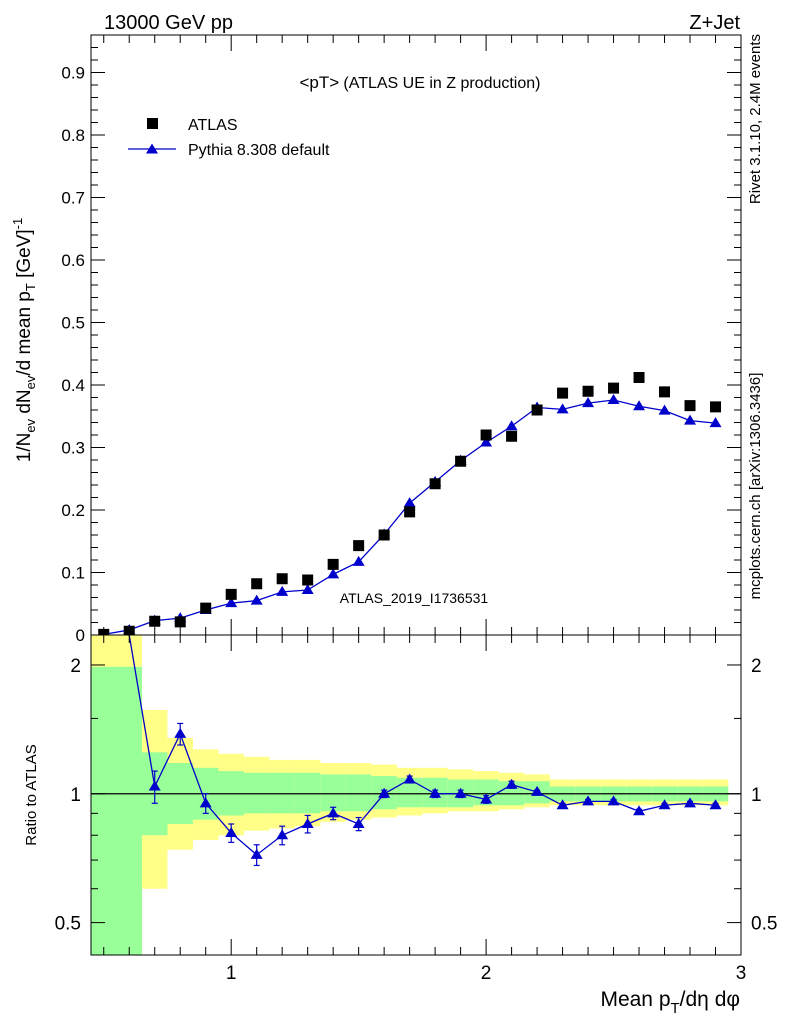 This screenshot has width=786, height=1024. Describe the element at coordinates (741, 973) in the screenshot. I see `ratio-xtick-label: 3` at that location.